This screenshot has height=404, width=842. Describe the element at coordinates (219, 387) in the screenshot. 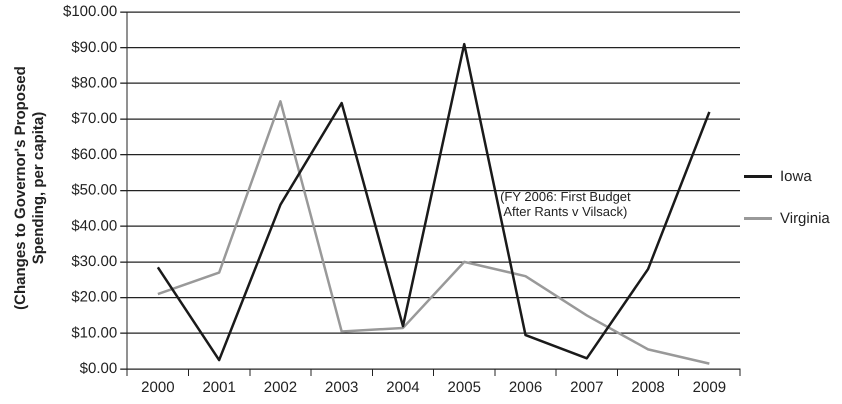

I see `x-tick-label: 2001` at that location.